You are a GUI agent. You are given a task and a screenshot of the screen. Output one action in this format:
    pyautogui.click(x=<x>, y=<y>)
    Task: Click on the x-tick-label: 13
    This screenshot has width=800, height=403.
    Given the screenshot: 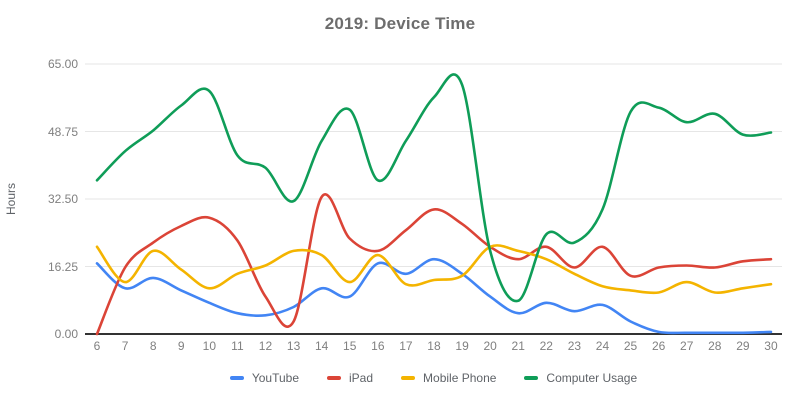 What is the action you would take?
    pyautogui.click(x=293, y=346)
    